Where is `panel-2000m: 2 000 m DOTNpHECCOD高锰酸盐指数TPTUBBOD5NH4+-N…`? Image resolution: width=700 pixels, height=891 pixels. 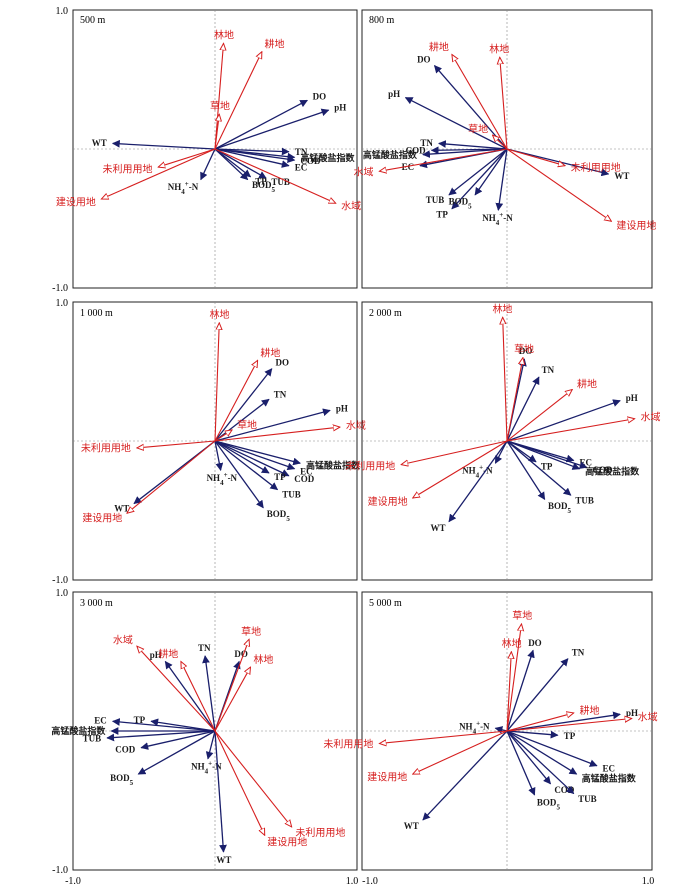
panel-2000m: 2 000 m DOTNpHECCOD高锰酸盐指数TPTUBBOD5NH4+-N… is located at coordinates (503, 441).